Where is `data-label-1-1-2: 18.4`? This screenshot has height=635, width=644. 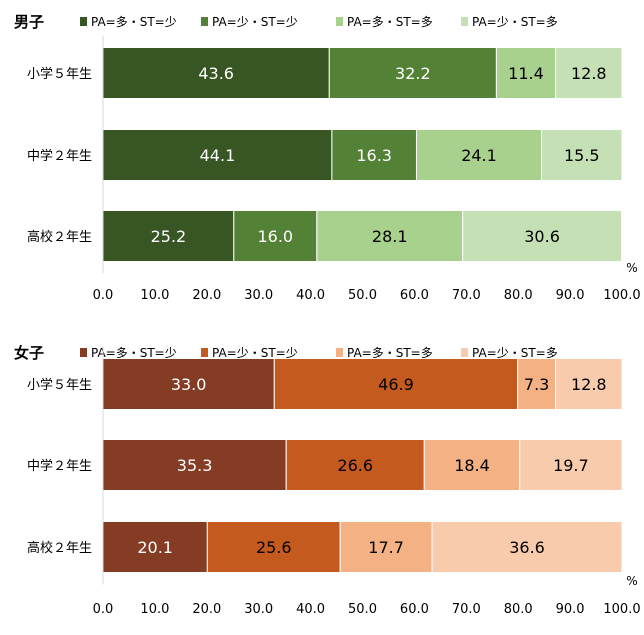 data-label-1-1-2: 18.4 is located at coordinates (472, 465).